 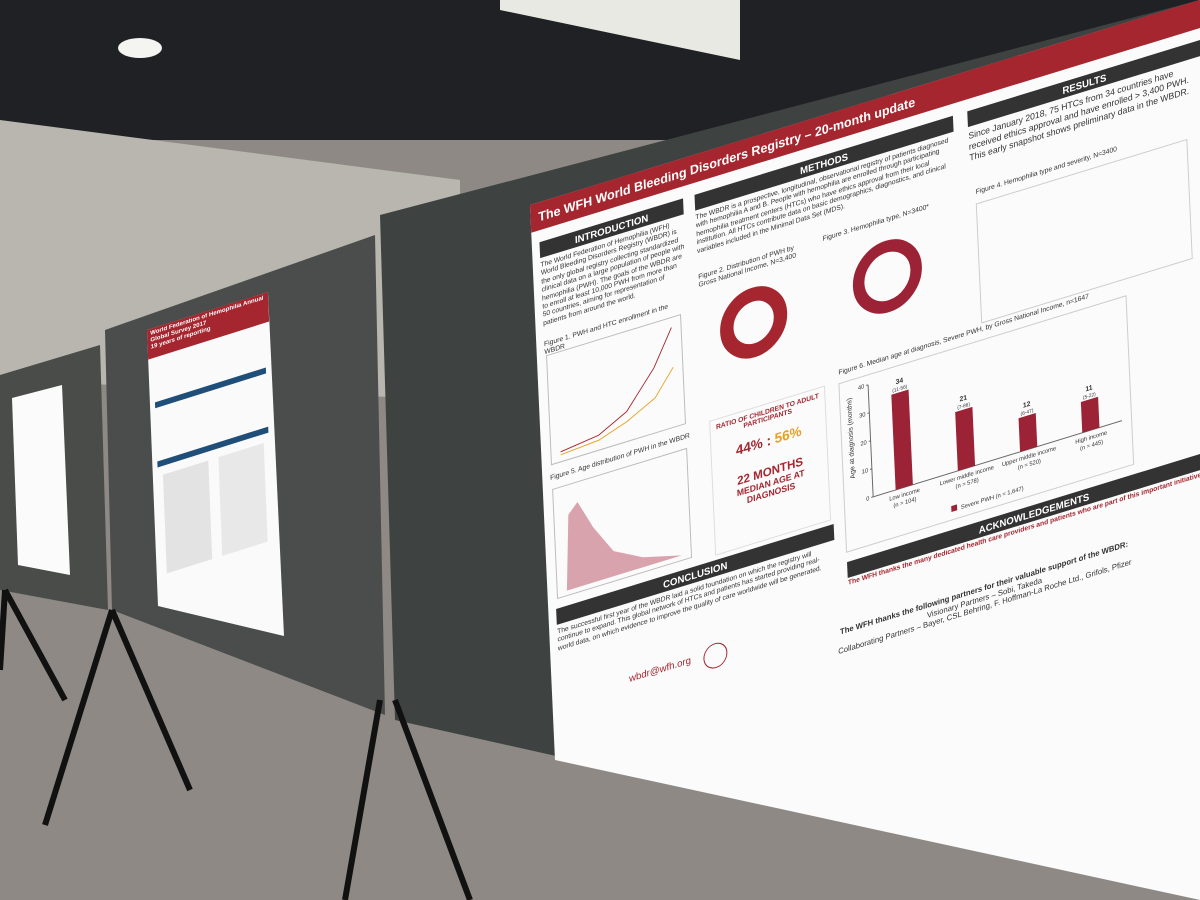 What do you see at coordinates (963, 406) in the screenshot?
I see `range-label: (7-86)` at bounding box center [963, 406].